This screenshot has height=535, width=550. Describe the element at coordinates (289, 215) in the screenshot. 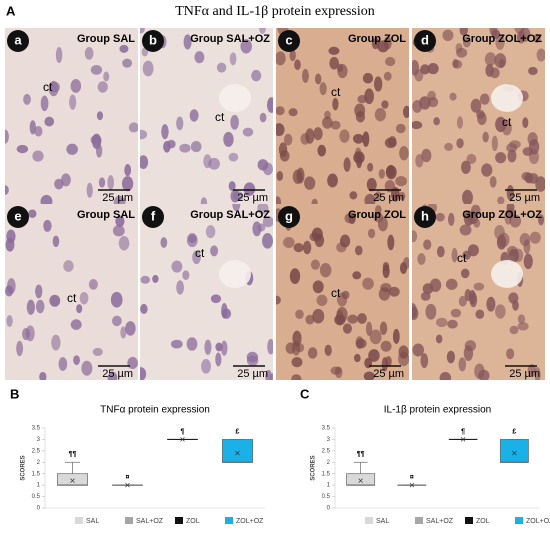

I see `panel-letter: g` at that location.